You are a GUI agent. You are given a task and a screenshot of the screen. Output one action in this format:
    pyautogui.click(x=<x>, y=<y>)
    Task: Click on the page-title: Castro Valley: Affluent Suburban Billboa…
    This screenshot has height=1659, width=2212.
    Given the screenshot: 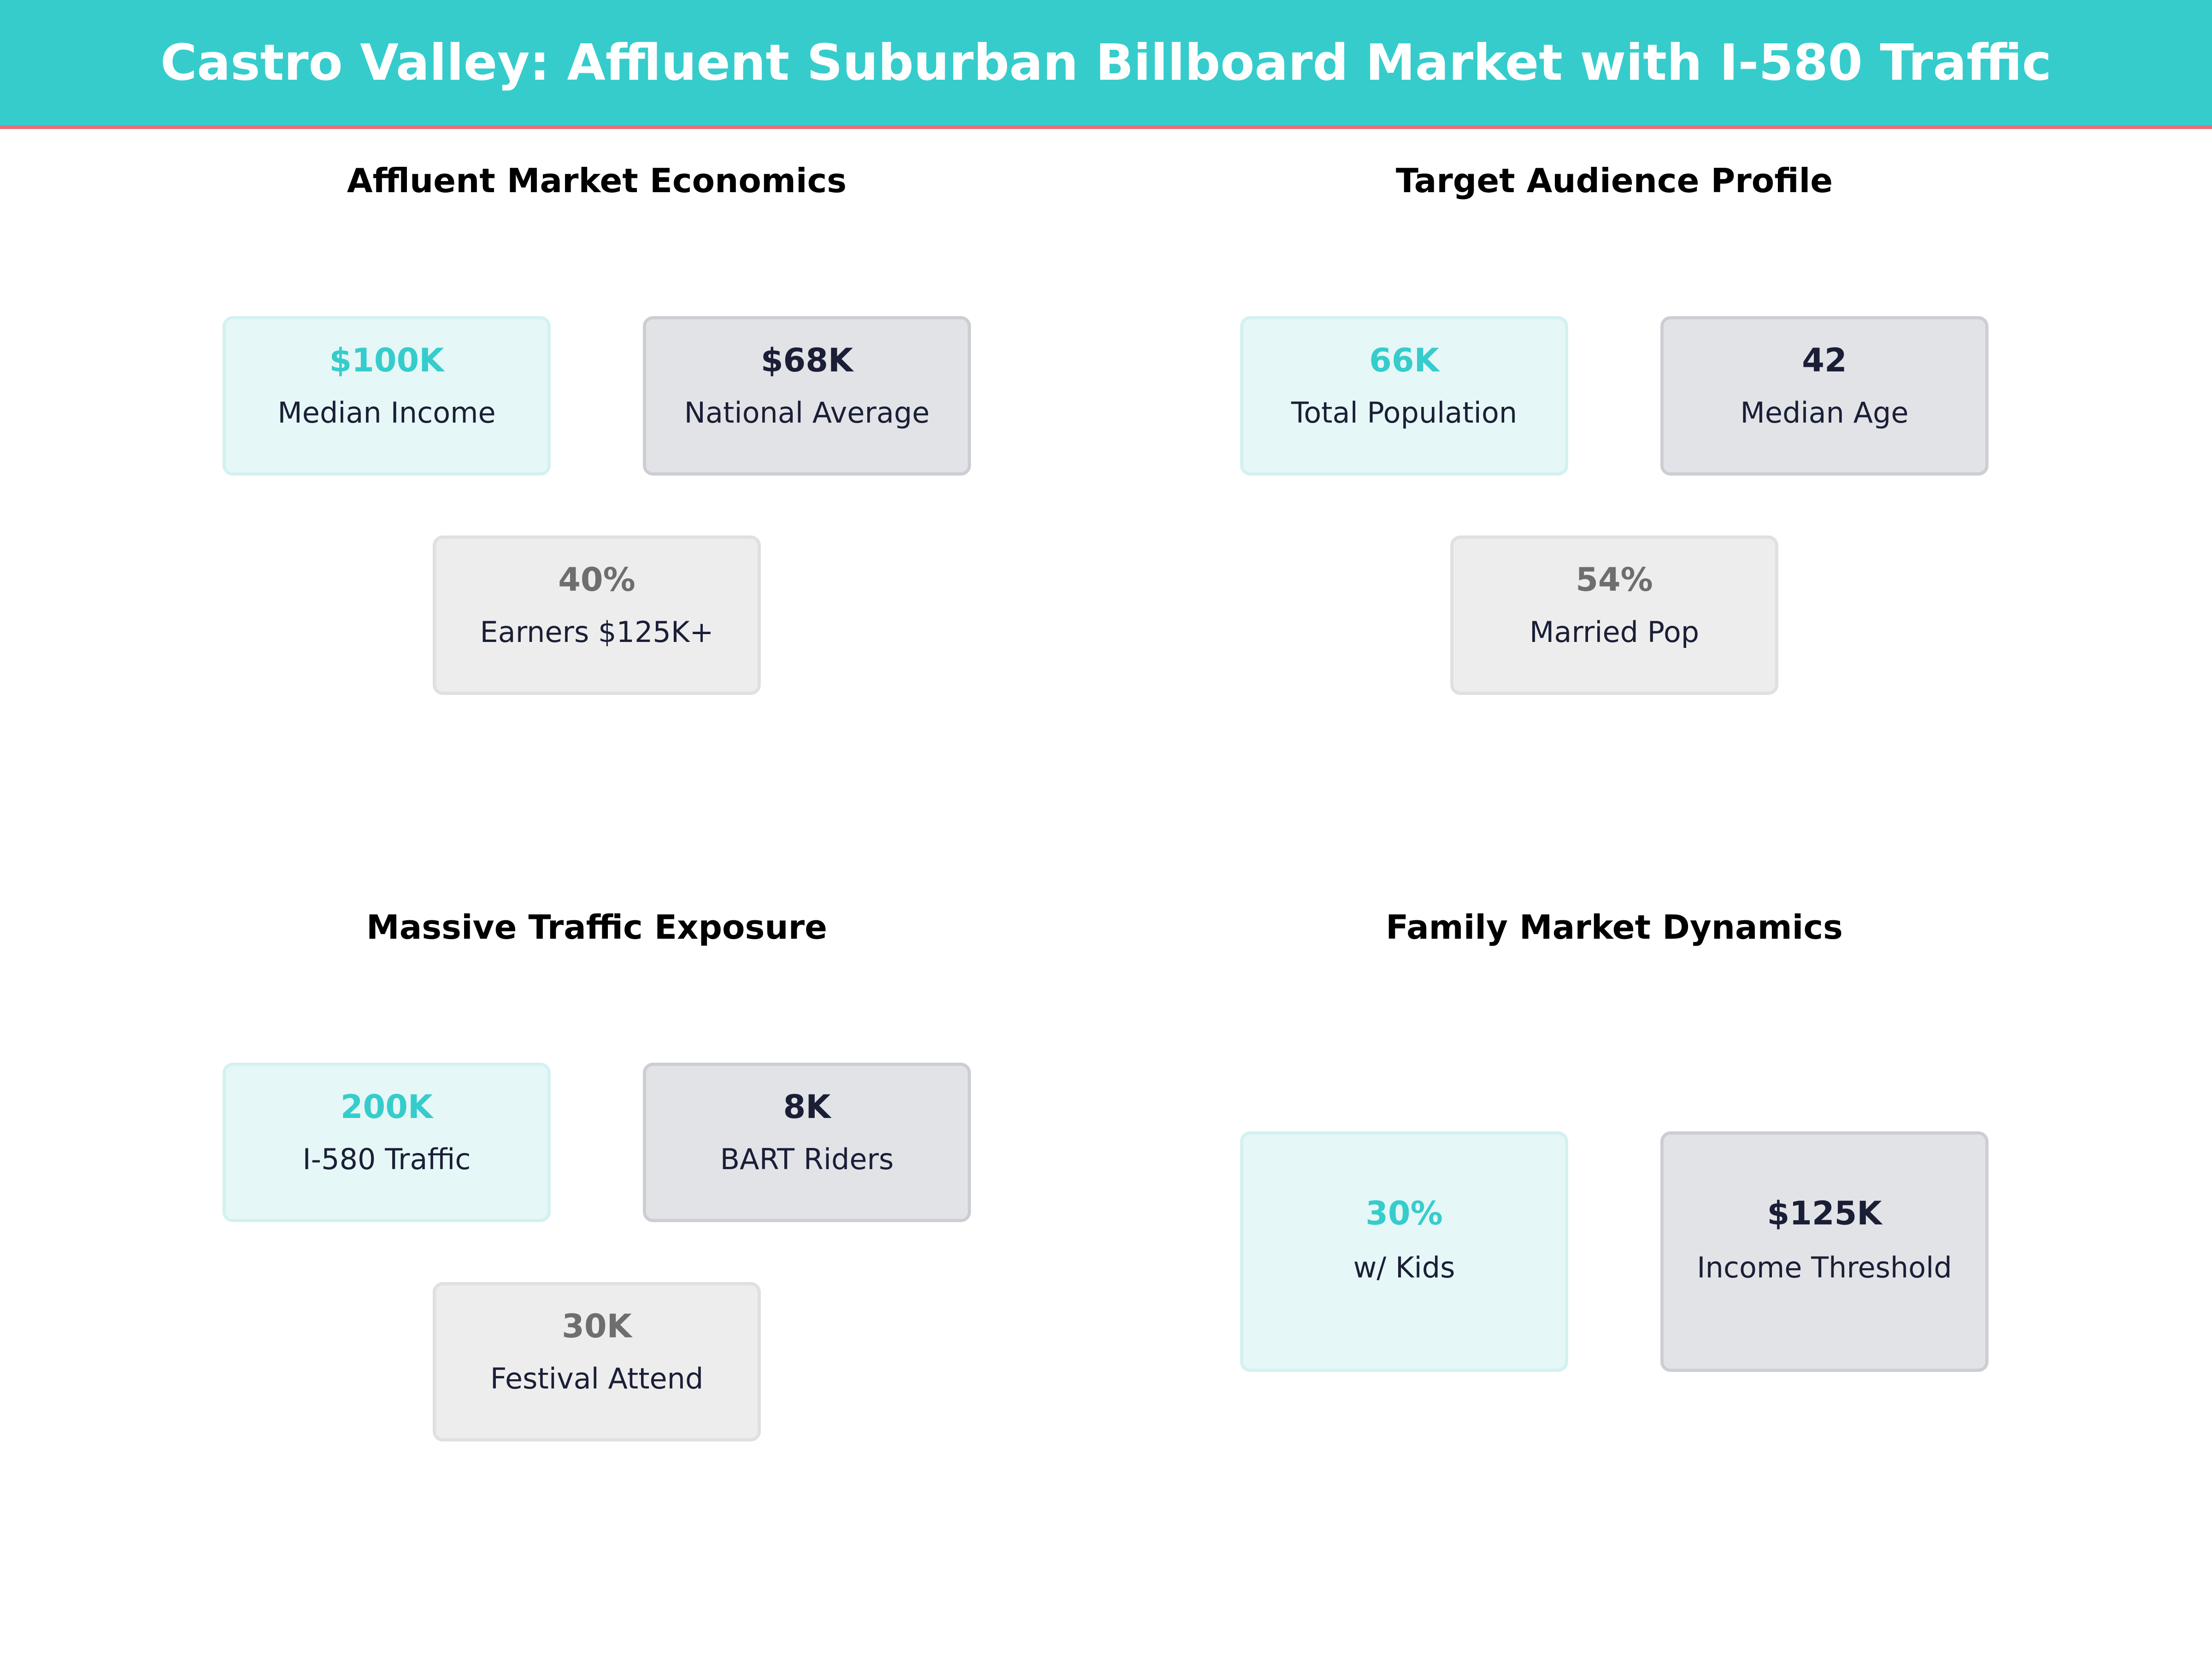 What is the action you would take?
    pyautogui.click(x=1106, y=63)
    